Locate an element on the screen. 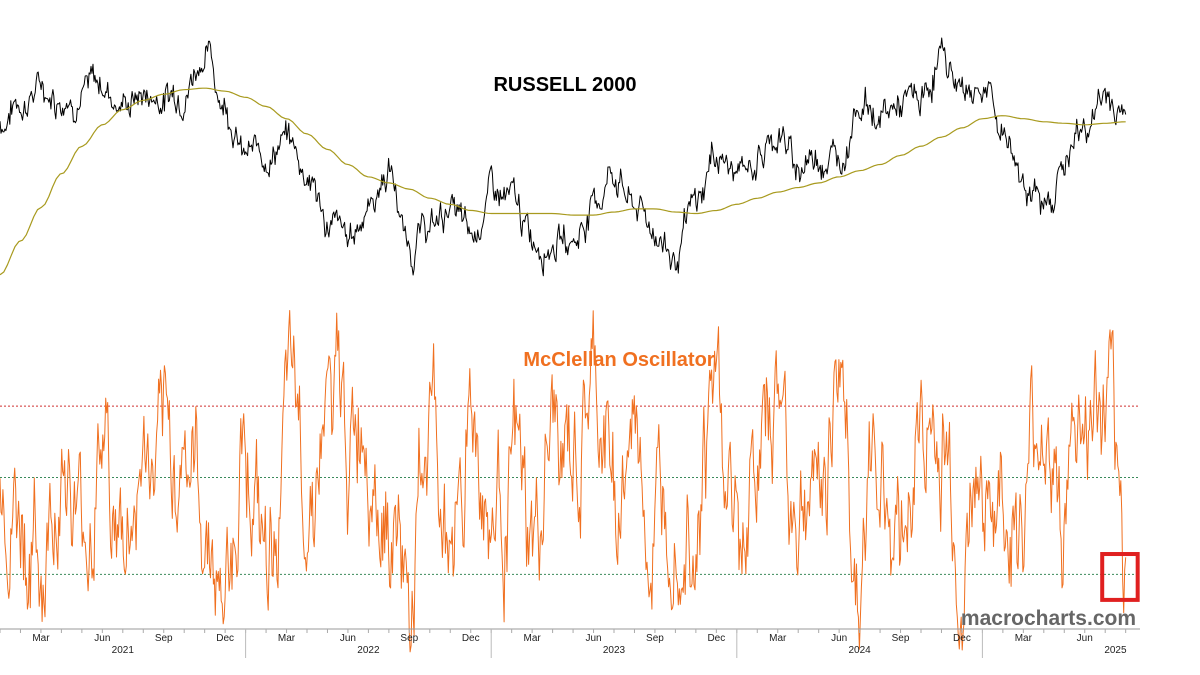 Image resolution: width=1200 pixels, height=675 pixels. x-tick-label-0: Mar is located at coordinates (41, 638).